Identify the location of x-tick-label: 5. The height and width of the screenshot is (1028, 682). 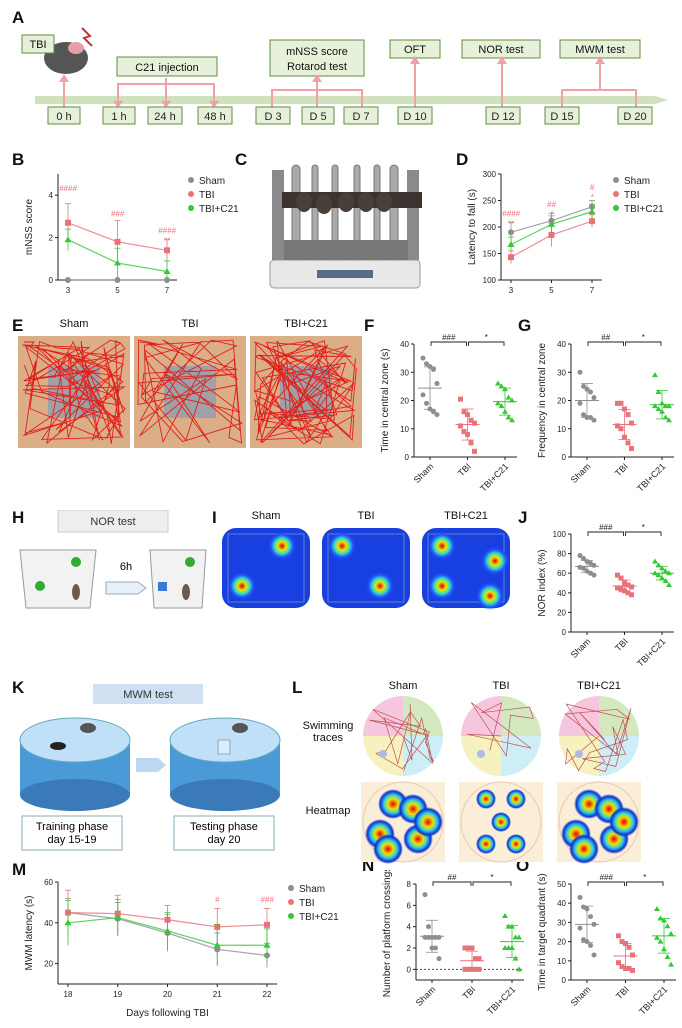
(551, 290).